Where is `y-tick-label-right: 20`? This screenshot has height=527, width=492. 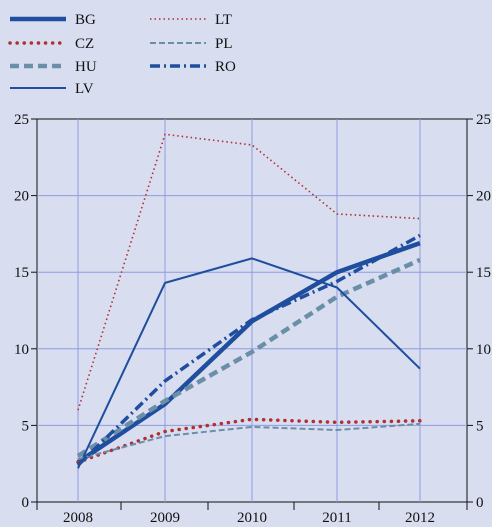
y-tick-label-right: 20 is located at coordinates (483, 197).